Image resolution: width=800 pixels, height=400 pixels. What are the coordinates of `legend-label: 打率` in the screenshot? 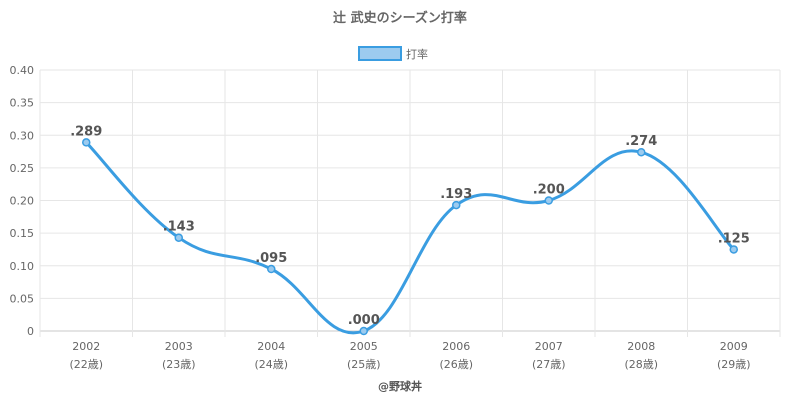 It's located at (417, 54).